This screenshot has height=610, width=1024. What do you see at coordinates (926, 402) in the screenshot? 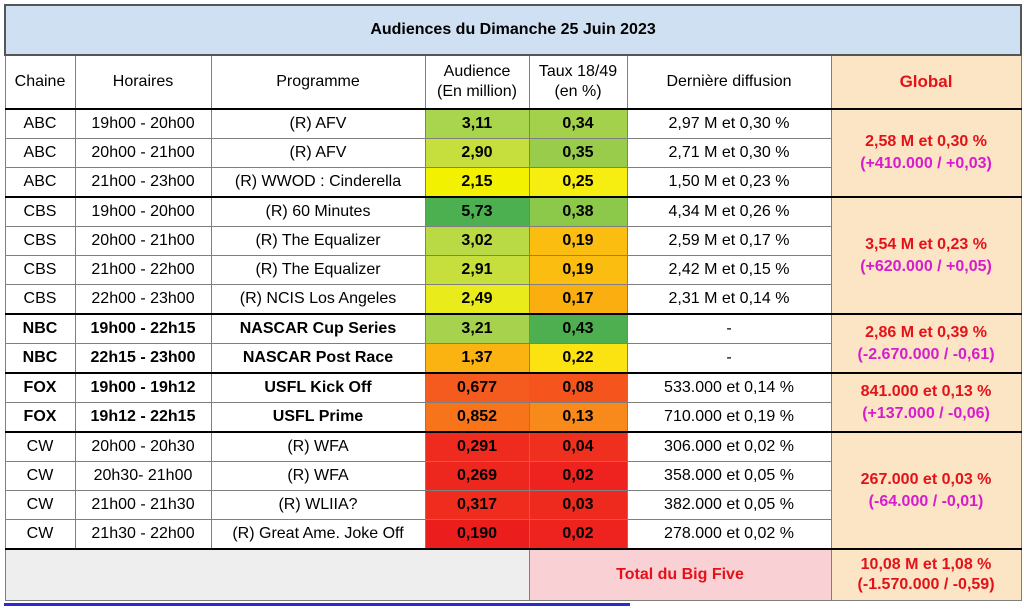
I see `global-fox: 841.000 et 0,13 % (+137.000 / -0,06)` at bounding box center [926, 402].